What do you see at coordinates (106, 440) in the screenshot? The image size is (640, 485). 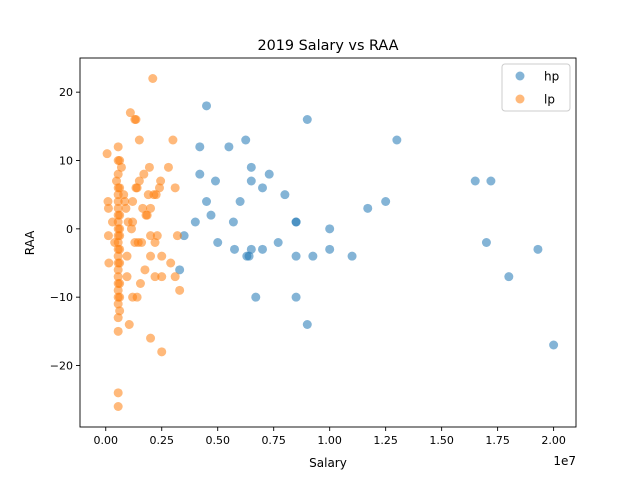 I see `x-tick-label: 0.00` at bounding box center [106, 440].